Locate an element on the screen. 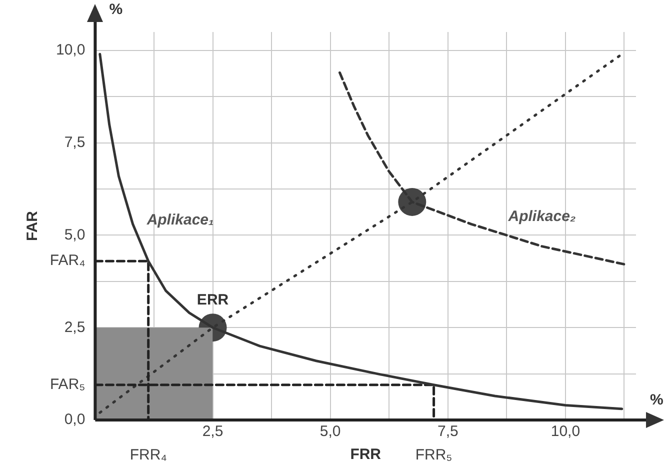 This screenshot has width=672, height=470. y-tick-label: 7,5 is located at coordinates (75, 142).